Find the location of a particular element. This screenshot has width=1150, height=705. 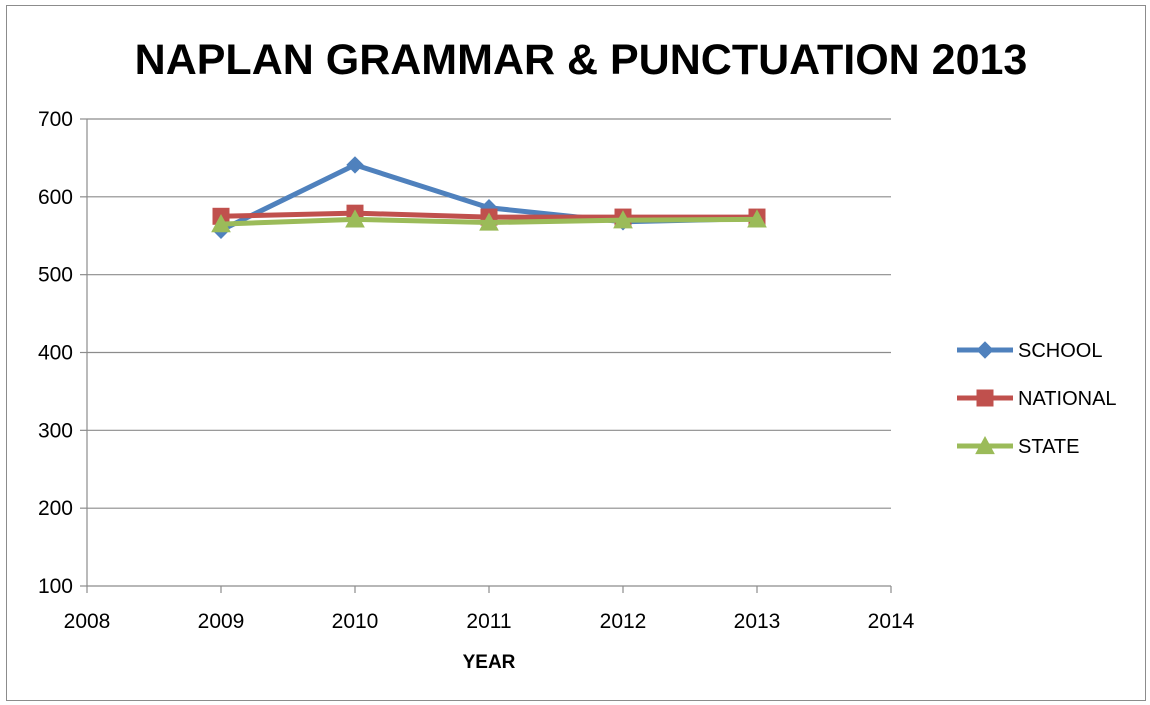

y-tick-label: 100 is located at coordinates (55, 586).